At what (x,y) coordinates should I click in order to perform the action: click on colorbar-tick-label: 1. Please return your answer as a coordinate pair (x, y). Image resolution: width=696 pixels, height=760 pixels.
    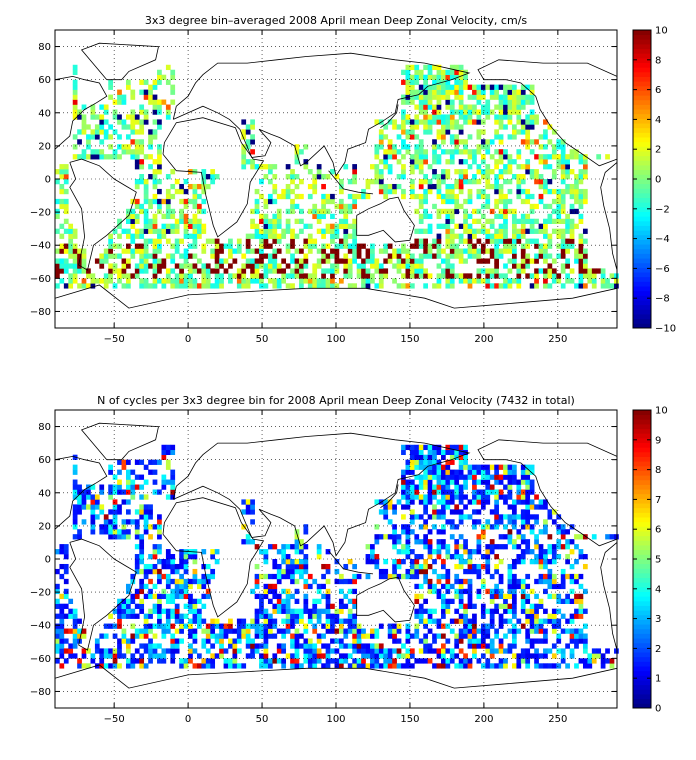
    Looking at the image, I should click on (658, 679).